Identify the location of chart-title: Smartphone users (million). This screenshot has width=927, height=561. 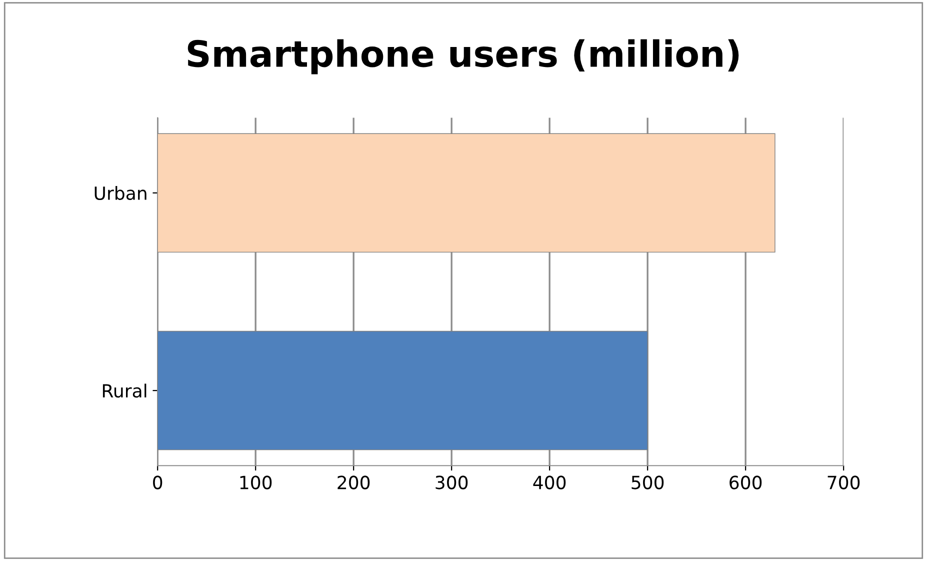
(463, 56).